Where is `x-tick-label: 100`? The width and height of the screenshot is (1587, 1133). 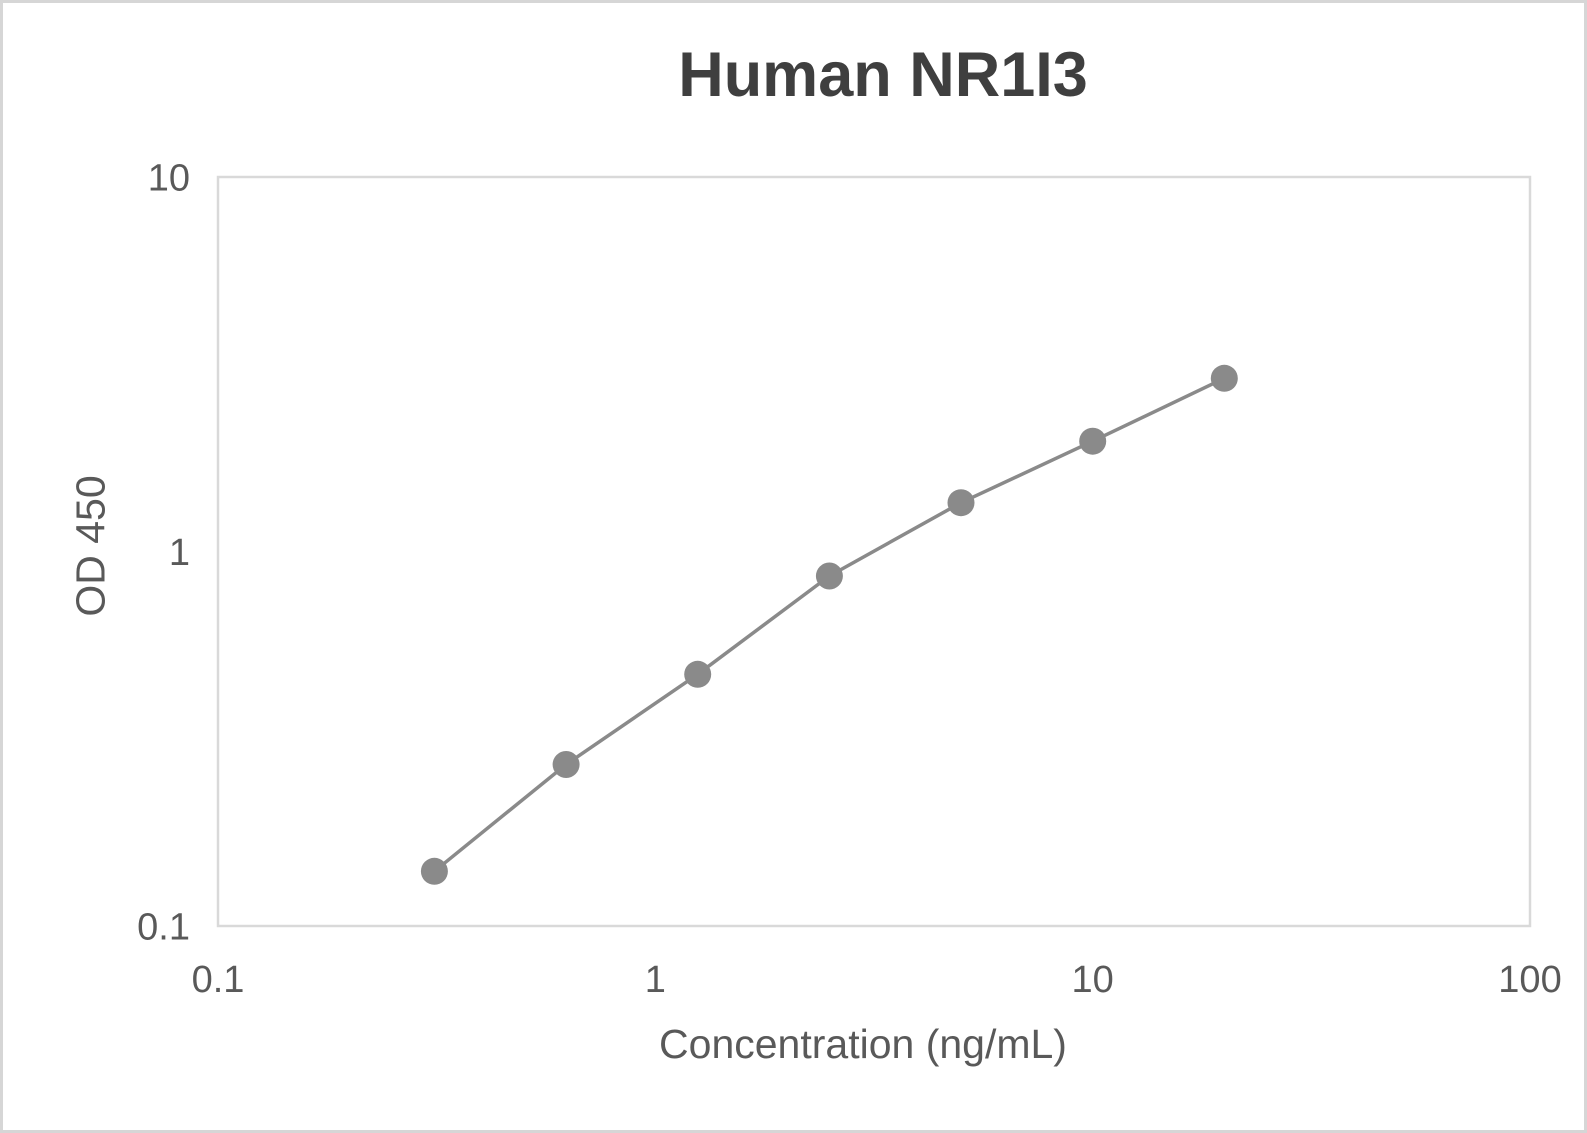
x-tick-label: 100 is located at coordinates (1529, 980).